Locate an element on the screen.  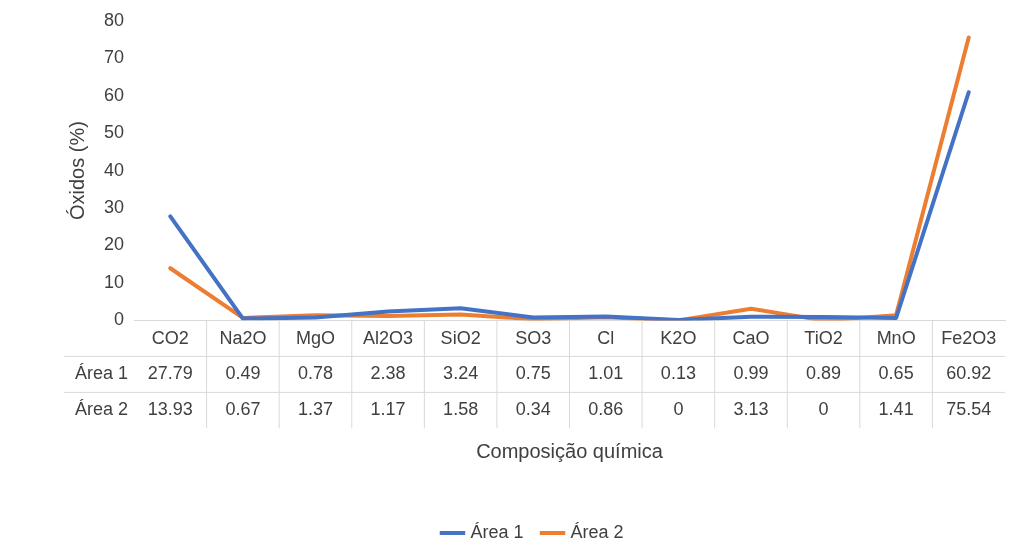
x-axis-title: Composição química is located at coordinates (570, 450).